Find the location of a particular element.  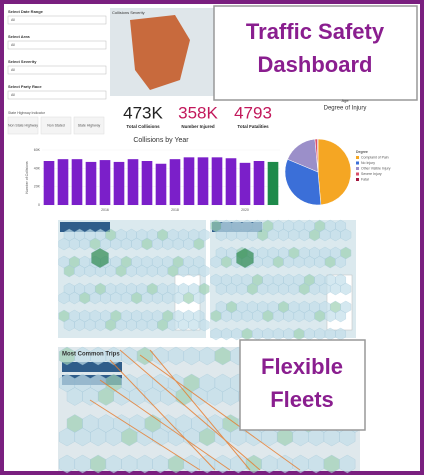

highway-option-label: State Highway is located at coordinates (89, 125).